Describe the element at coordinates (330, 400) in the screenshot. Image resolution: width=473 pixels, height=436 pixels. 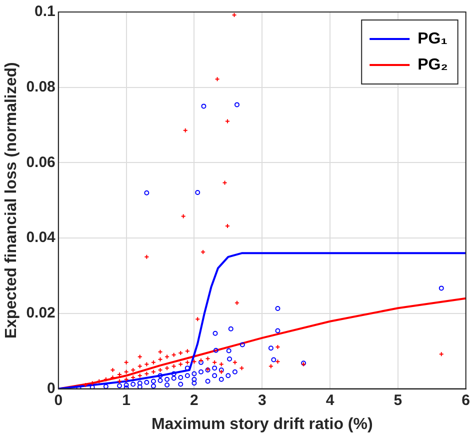
I see `x-tick-label: 4` at that location.